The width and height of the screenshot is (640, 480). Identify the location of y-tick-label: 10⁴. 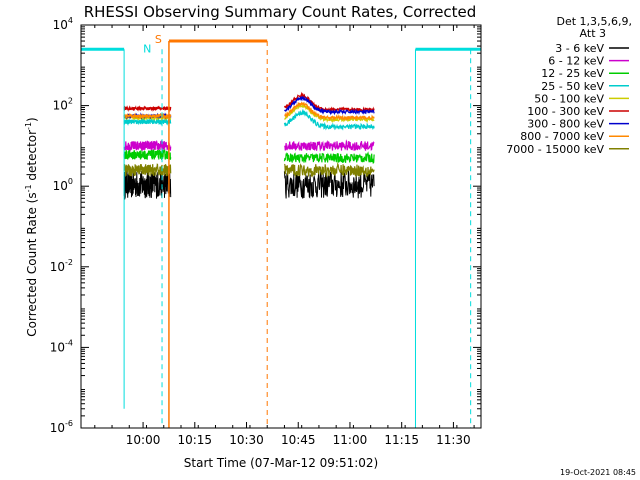
(63, 24).